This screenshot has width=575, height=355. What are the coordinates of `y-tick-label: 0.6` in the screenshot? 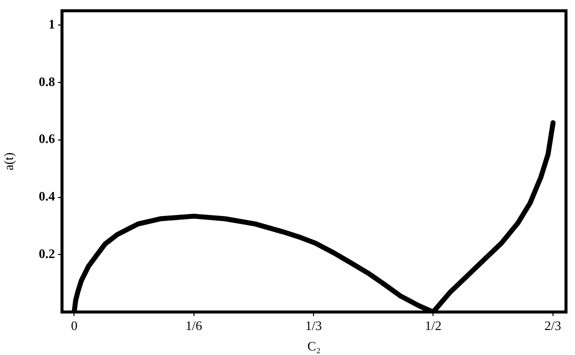 It's located at (47, 138).